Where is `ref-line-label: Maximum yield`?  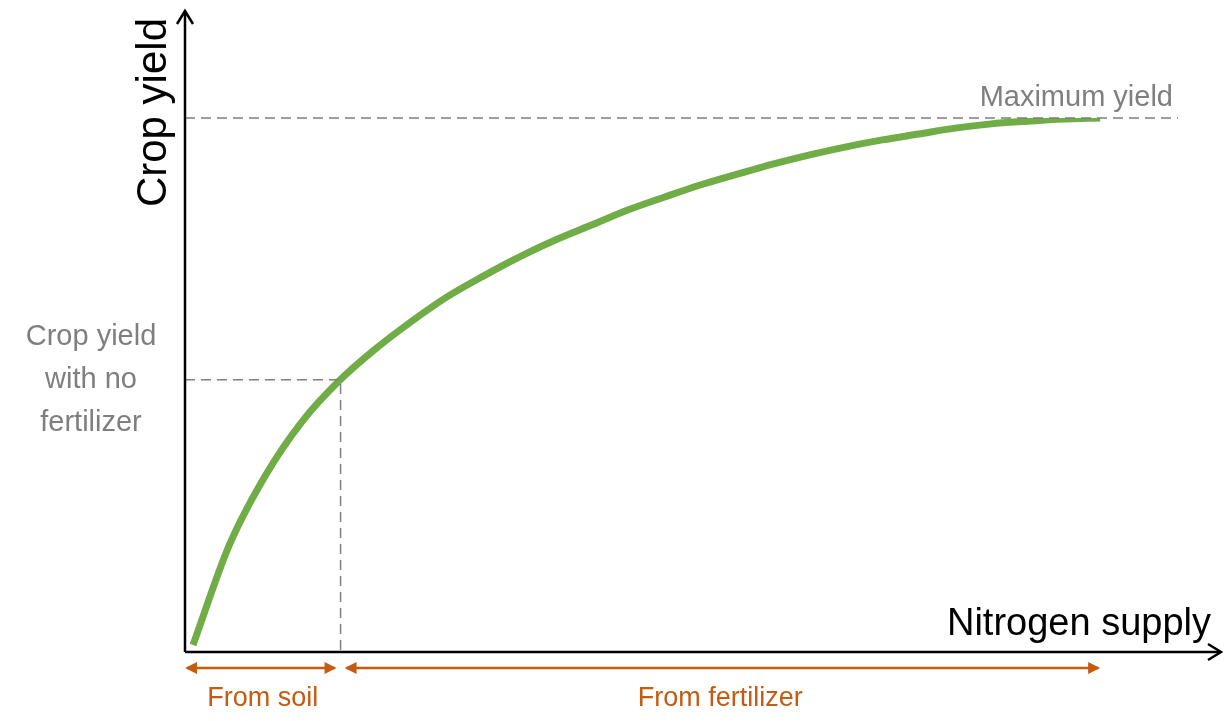 ref-line-label: Maximum yield is located at coordinates (1076, 95).